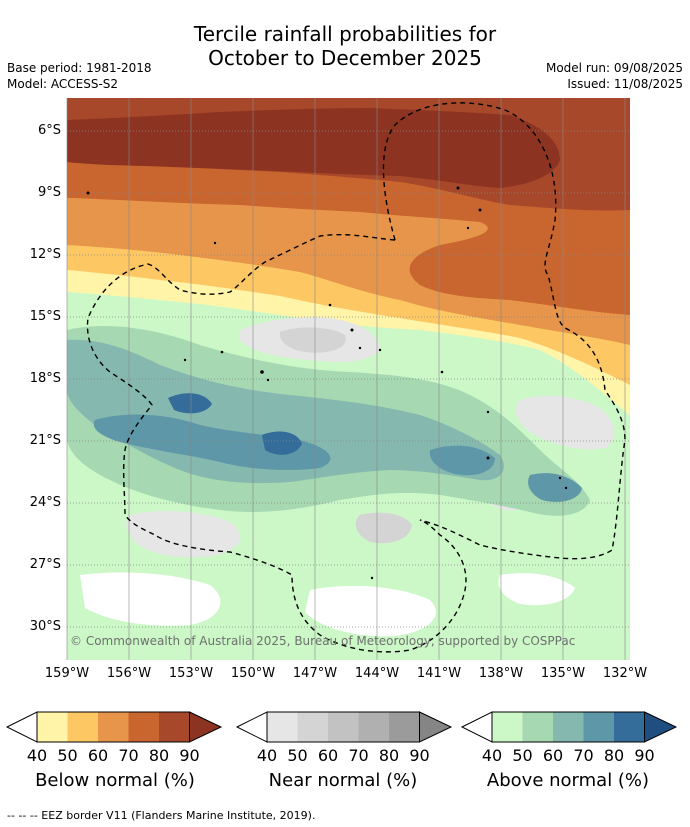 This screenshot has height=827, width=690. I want to click on lat-label-30s: 30°S, so click(45, 626).